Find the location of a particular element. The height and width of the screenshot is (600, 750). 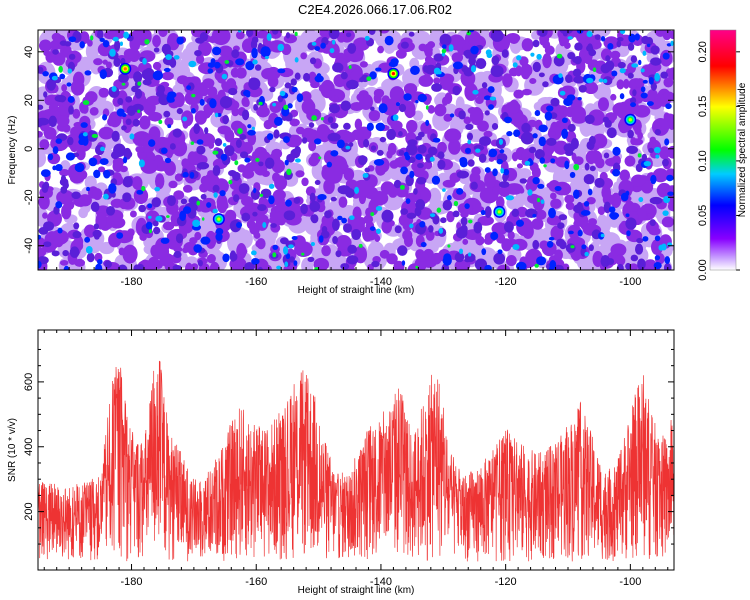

snr-x-tick-label: -180 is located at coordinates (132, 582).